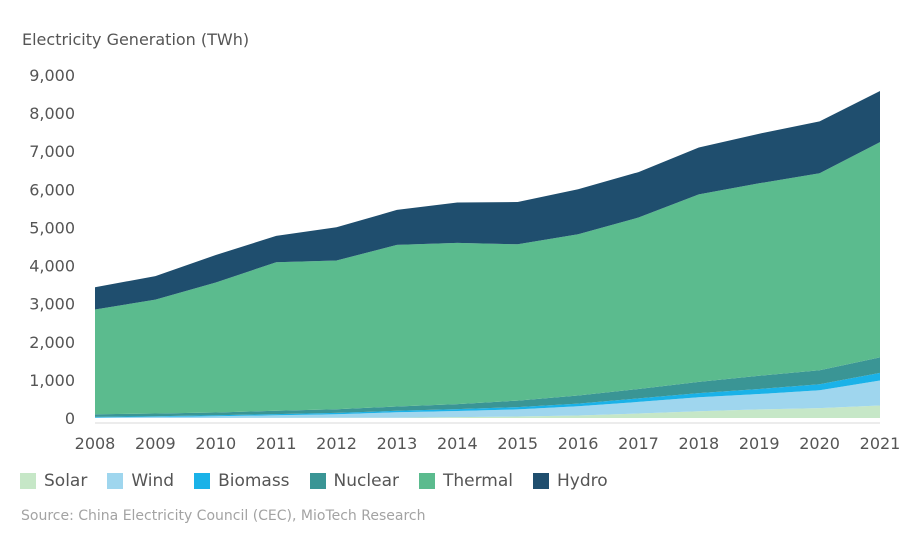 This screenshot has width=923, height=547. I want to click on y-tick-label: 2,000, so click(52, 342).